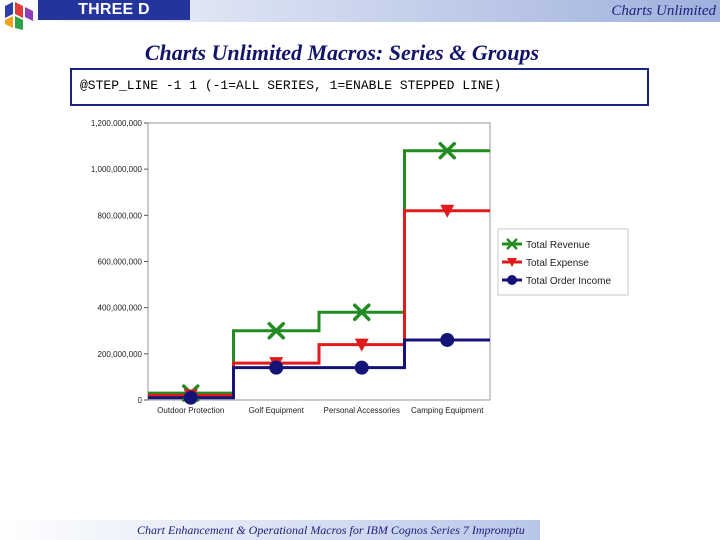 The height and width of the screenshot is (540, 720). I want to click on y-tick-label: 800,000,000, so click(120, 215).